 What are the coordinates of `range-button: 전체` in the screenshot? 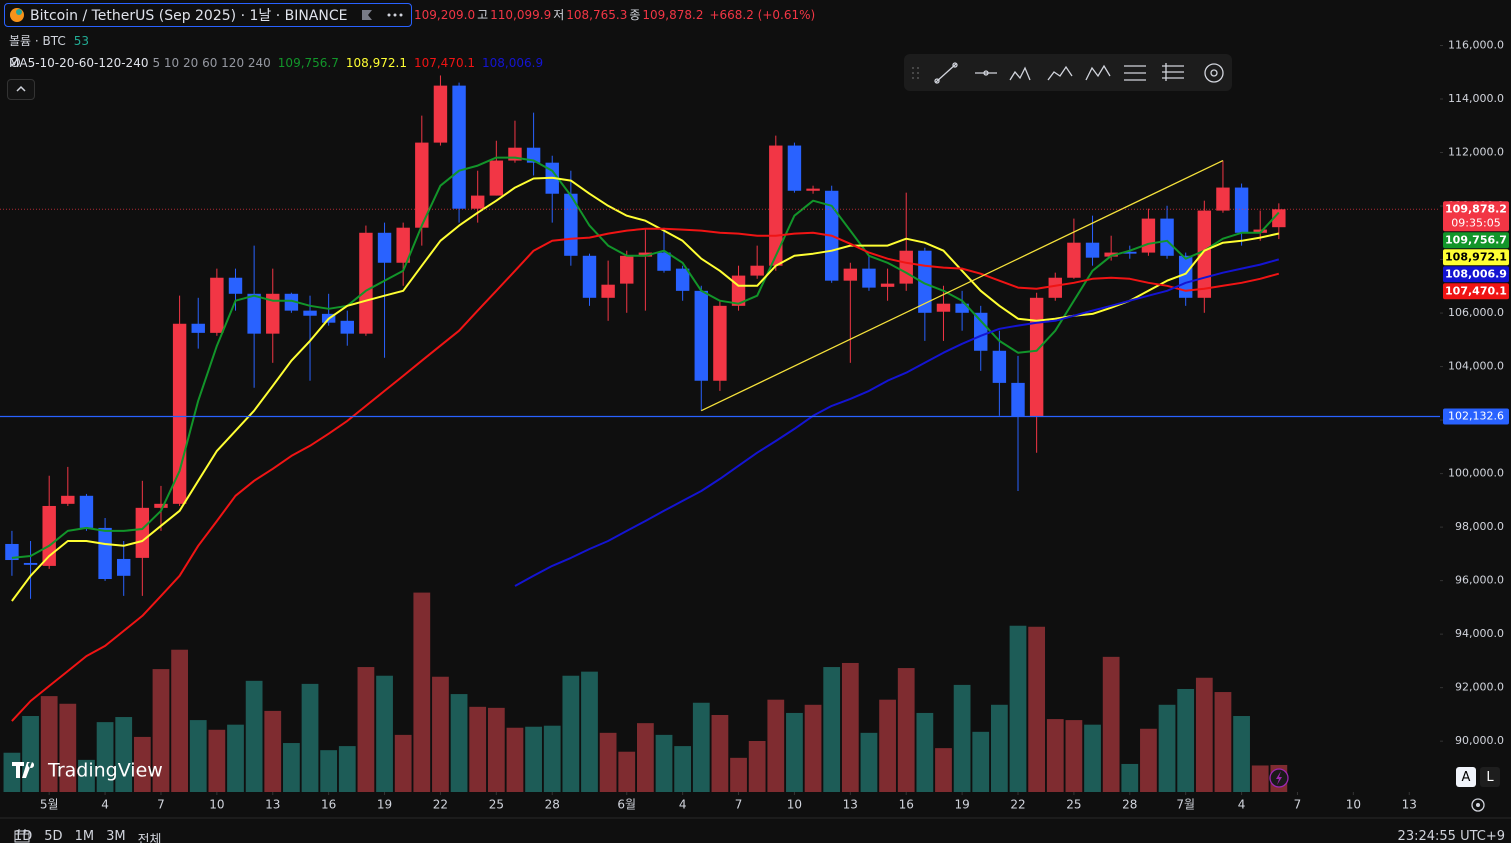 It's located at (149, 838).